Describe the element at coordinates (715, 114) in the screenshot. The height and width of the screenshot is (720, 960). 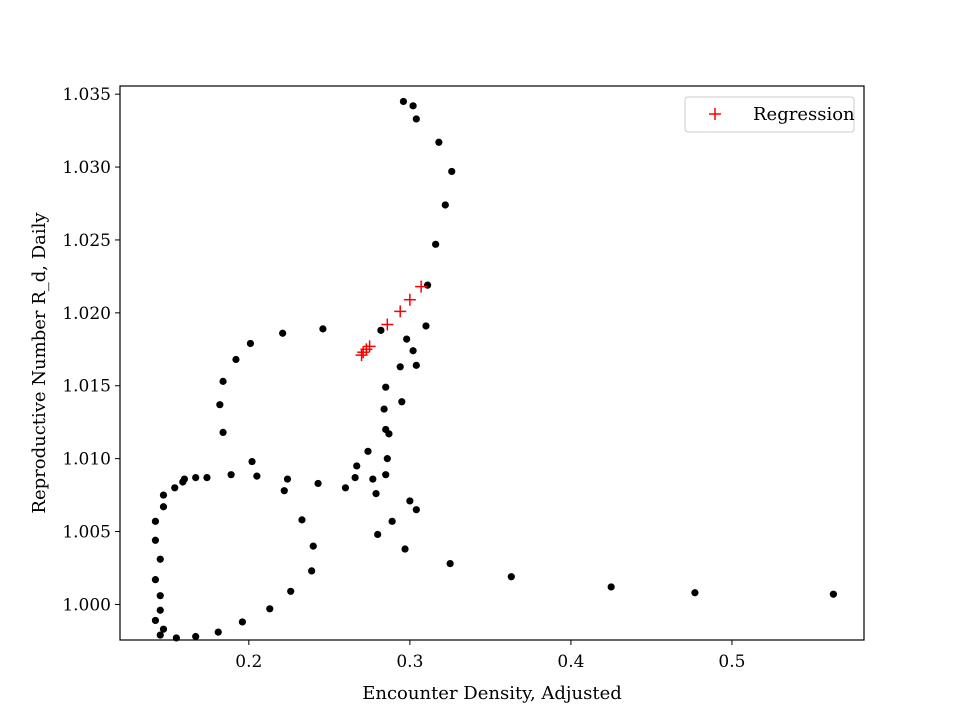
I see `legend-marker-plus-icon` at that location.